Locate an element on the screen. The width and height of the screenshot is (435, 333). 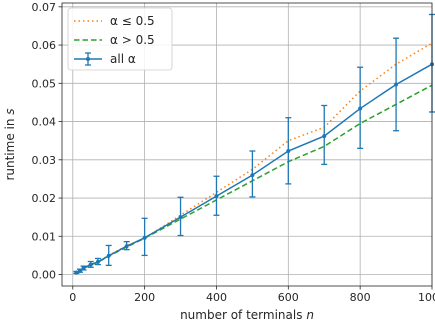
x-tick-label: 400 is located at coordinates (216, 297).